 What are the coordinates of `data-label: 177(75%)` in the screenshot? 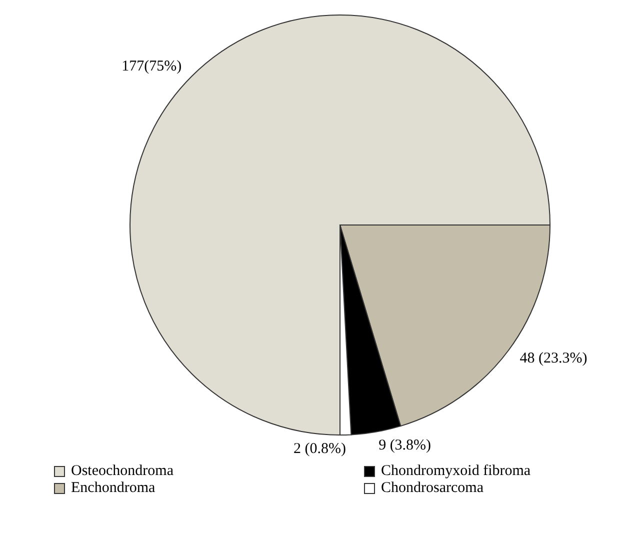 It's located at (152, 66).